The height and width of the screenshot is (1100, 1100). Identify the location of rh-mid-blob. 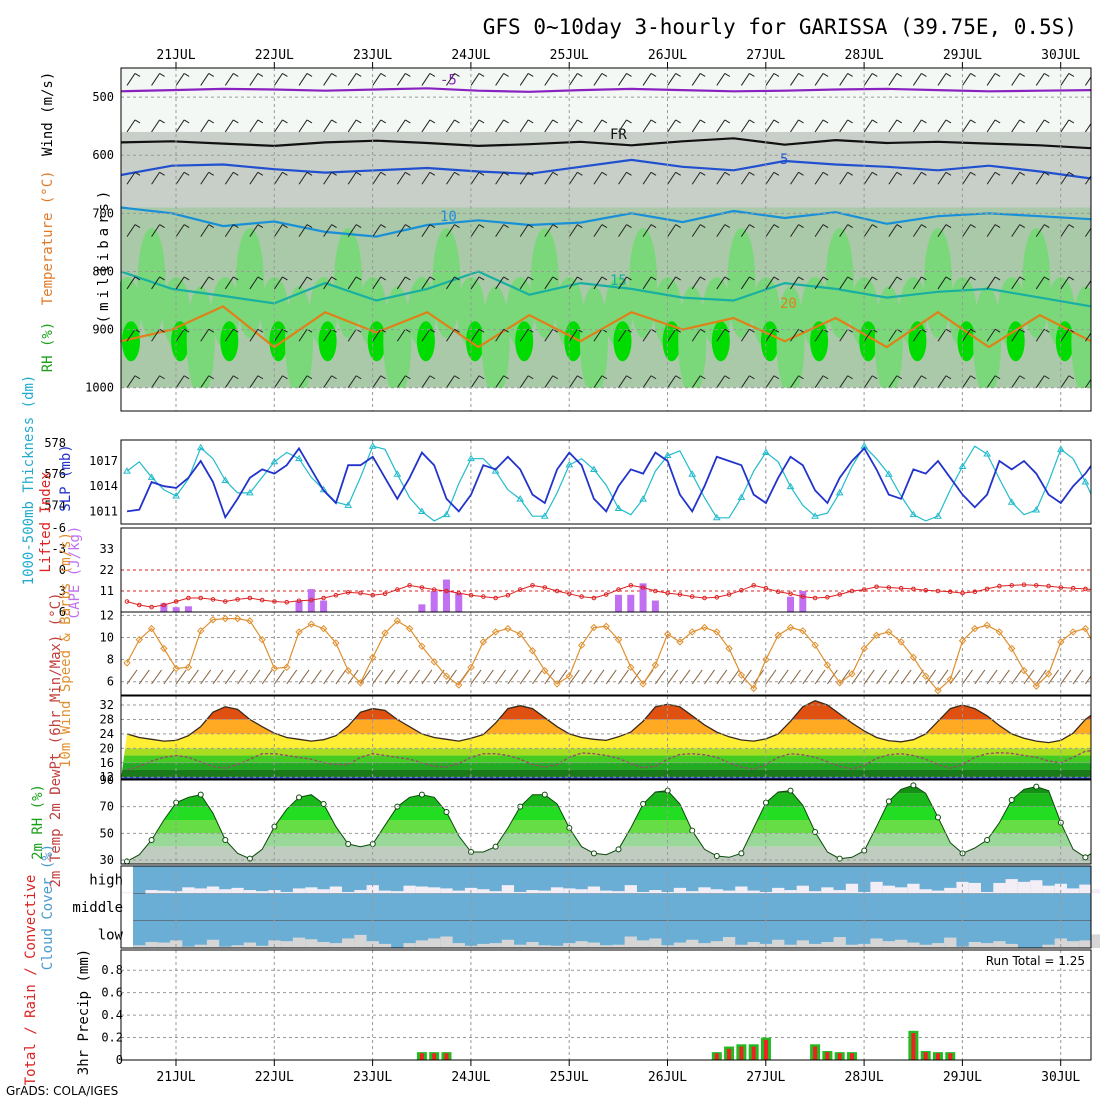
(937, 283).